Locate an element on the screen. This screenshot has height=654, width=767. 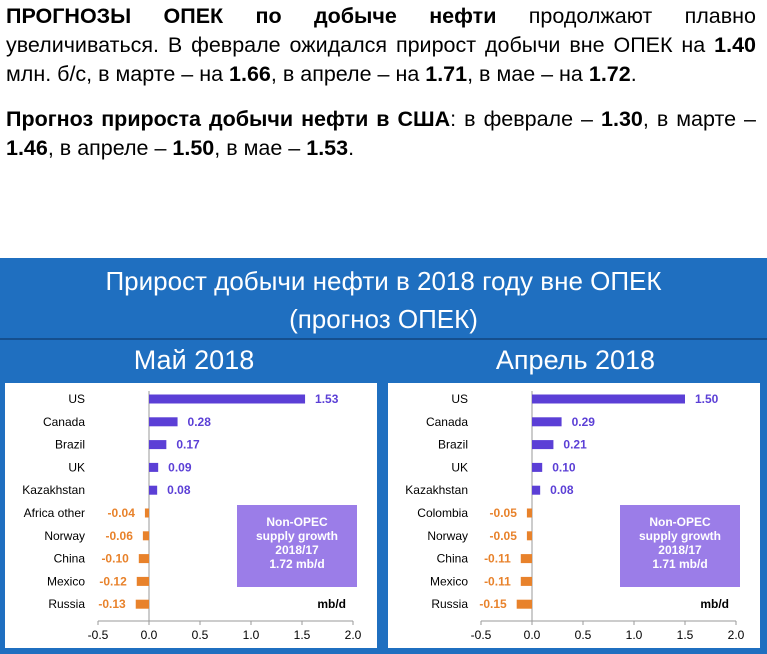
may-value-label: 0.17 is located at coordinates (188, 445).